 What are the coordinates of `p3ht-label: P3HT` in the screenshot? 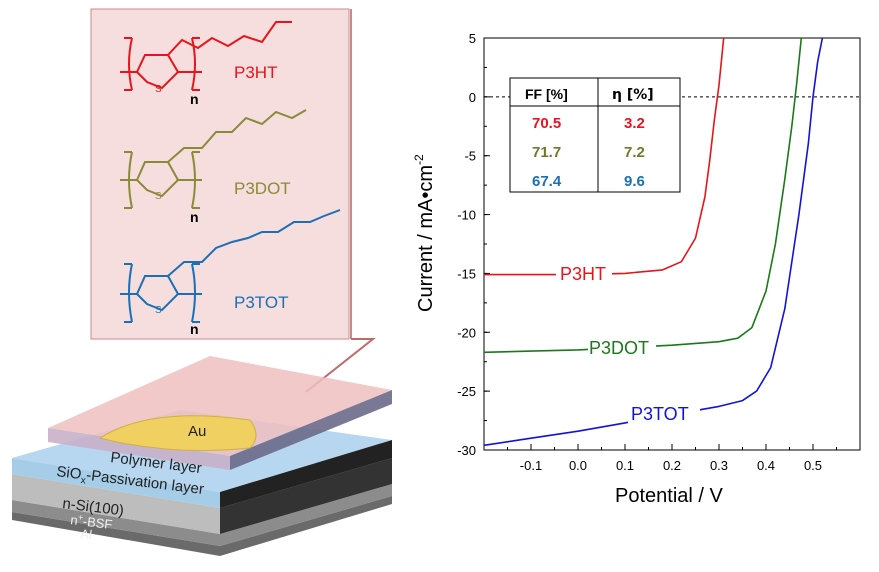 It's located at (255, 72).